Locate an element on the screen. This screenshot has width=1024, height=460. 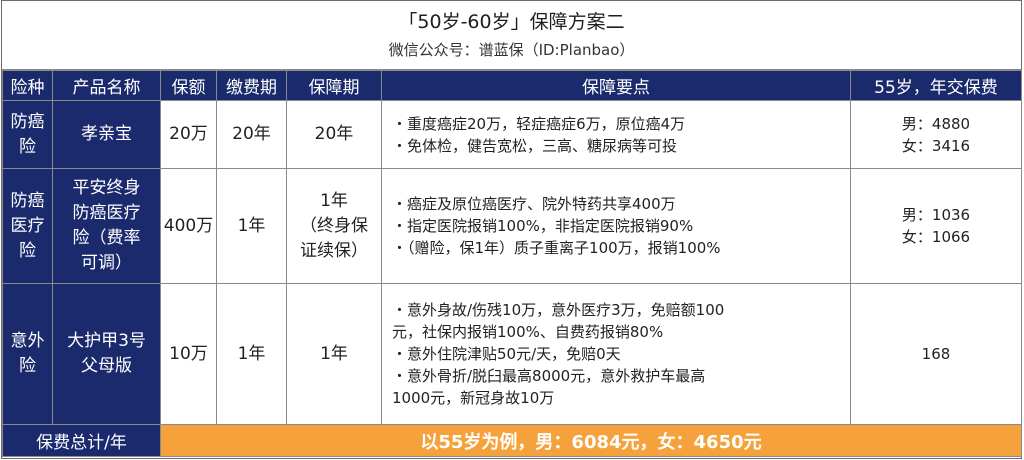
pay-term-cell: 20年 is located at coordinates (251, 134).